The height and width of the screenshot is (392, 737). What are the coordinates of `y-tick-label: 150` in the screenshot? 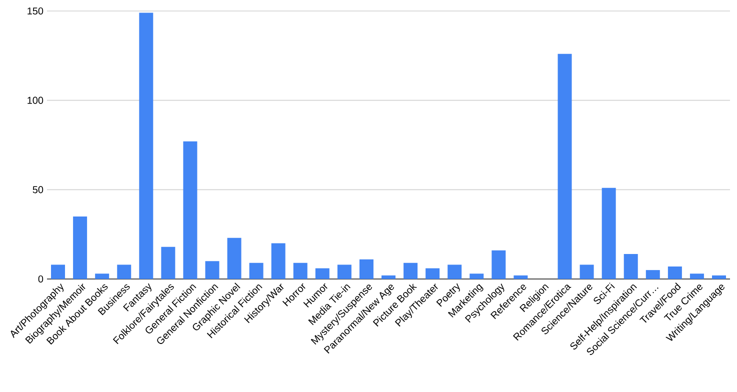 It's located at (36, 11).